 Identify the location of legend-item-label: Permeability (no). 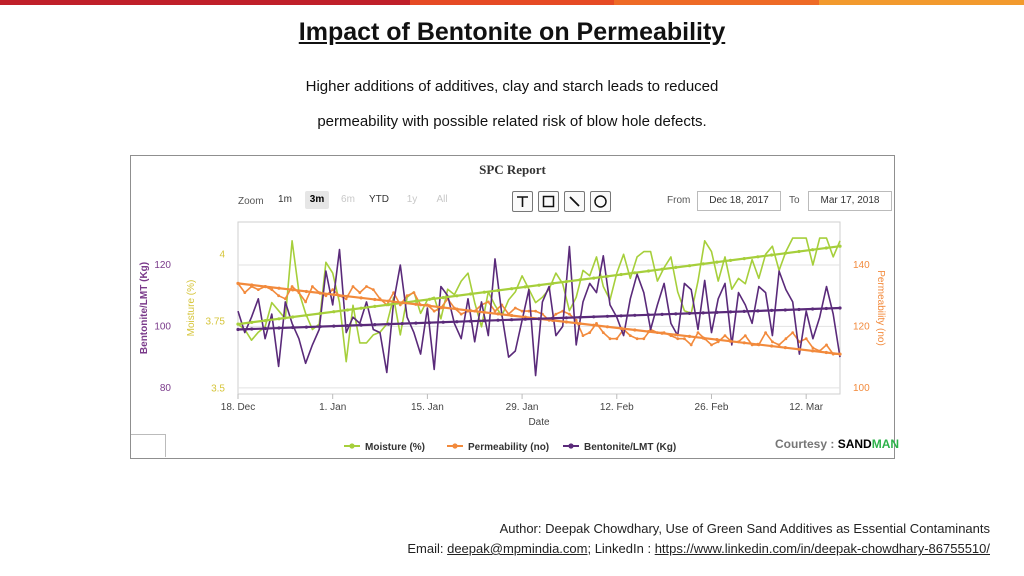
(508, 447).